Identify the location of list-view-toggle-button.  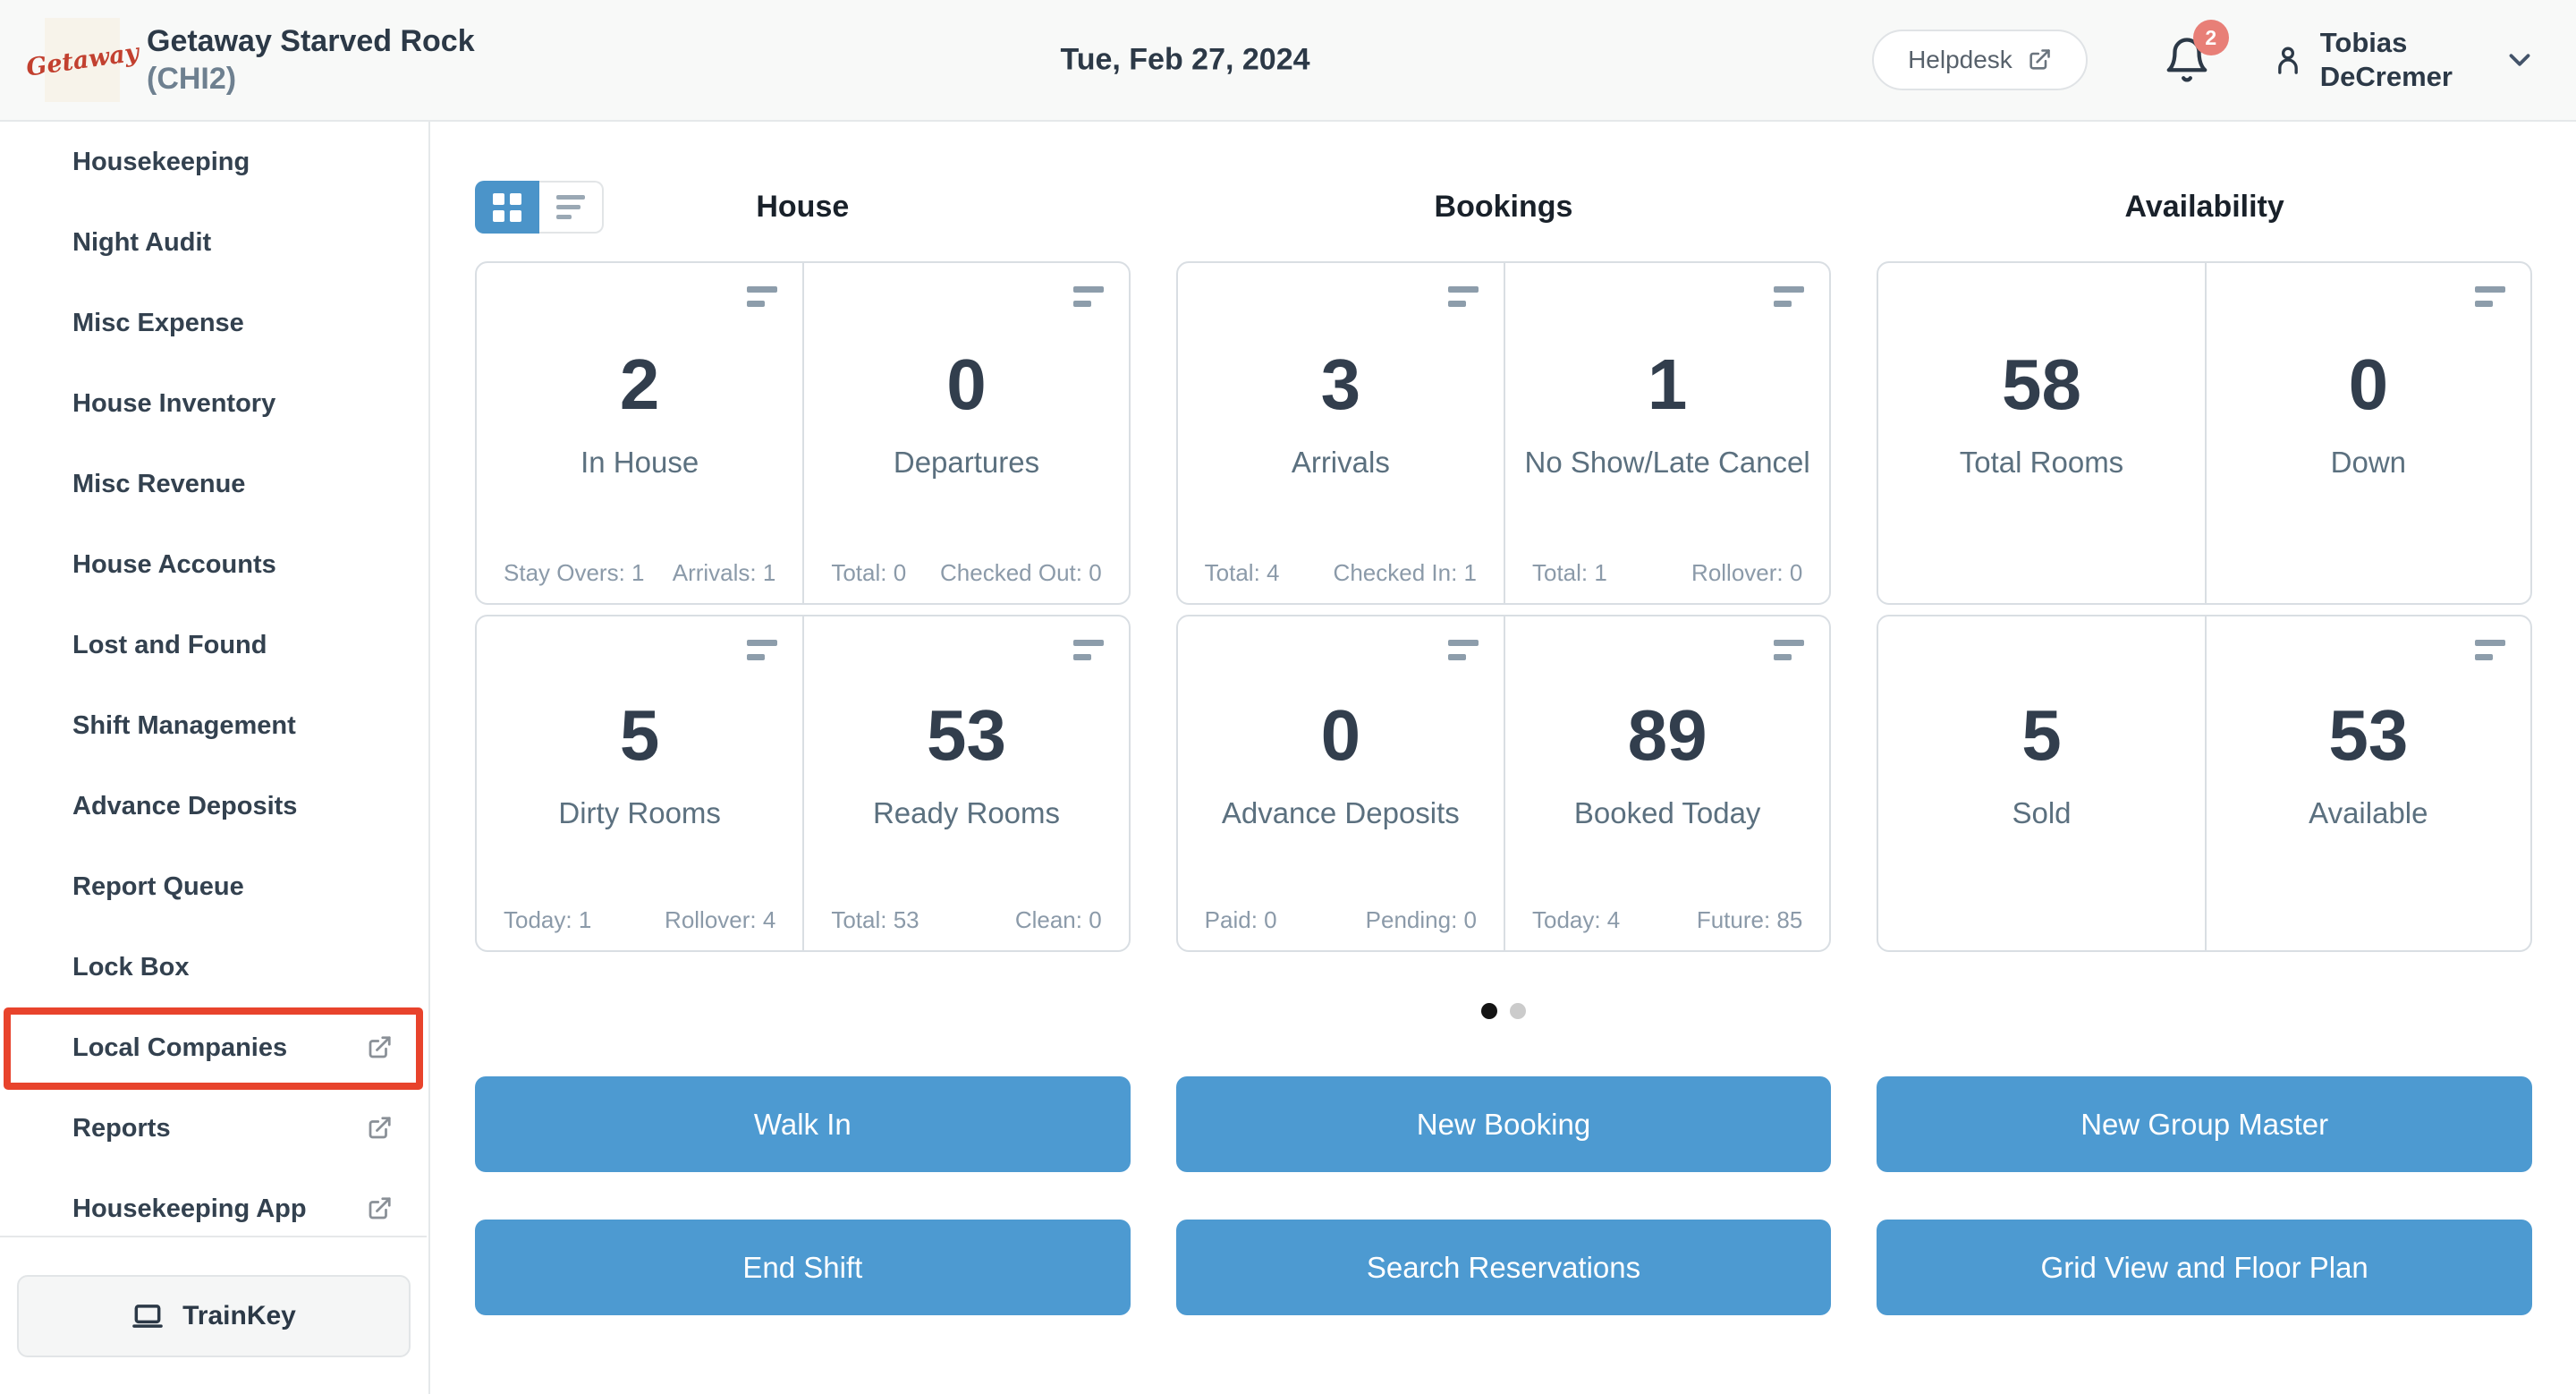
(571, 207).